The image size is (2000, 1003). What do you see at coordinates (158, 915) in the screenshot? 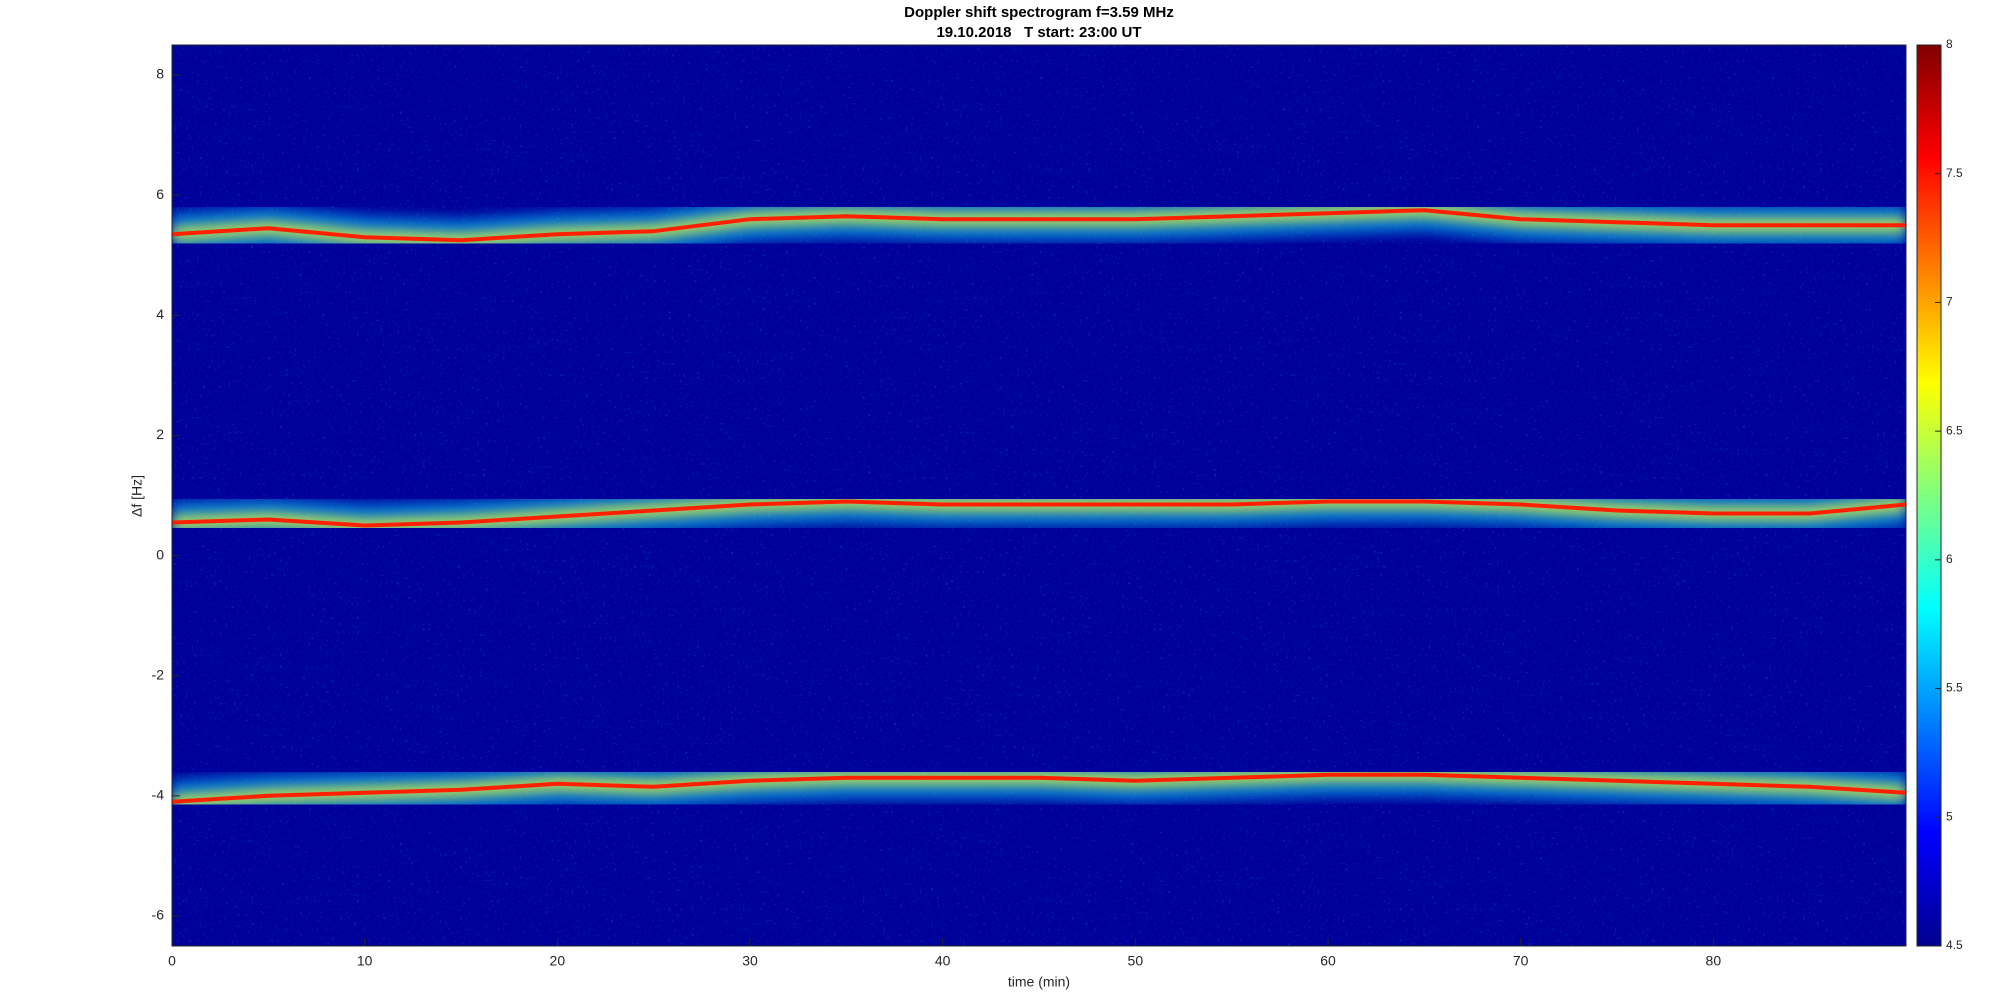
I see `y-tick-label: -6` at bounding box center [158, 915].